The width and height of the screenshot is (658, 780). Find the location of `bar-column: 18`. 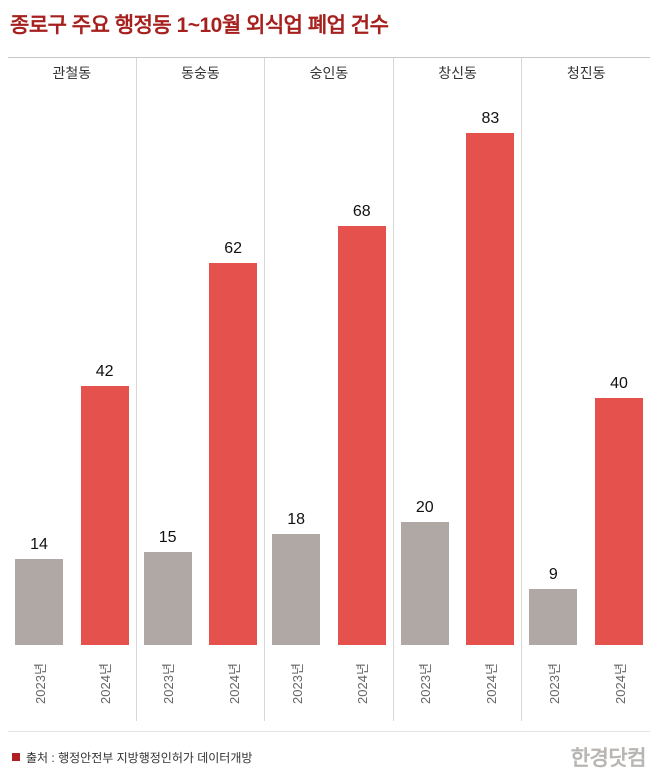

bar-column: 18 is located at coordinates (296, 578).